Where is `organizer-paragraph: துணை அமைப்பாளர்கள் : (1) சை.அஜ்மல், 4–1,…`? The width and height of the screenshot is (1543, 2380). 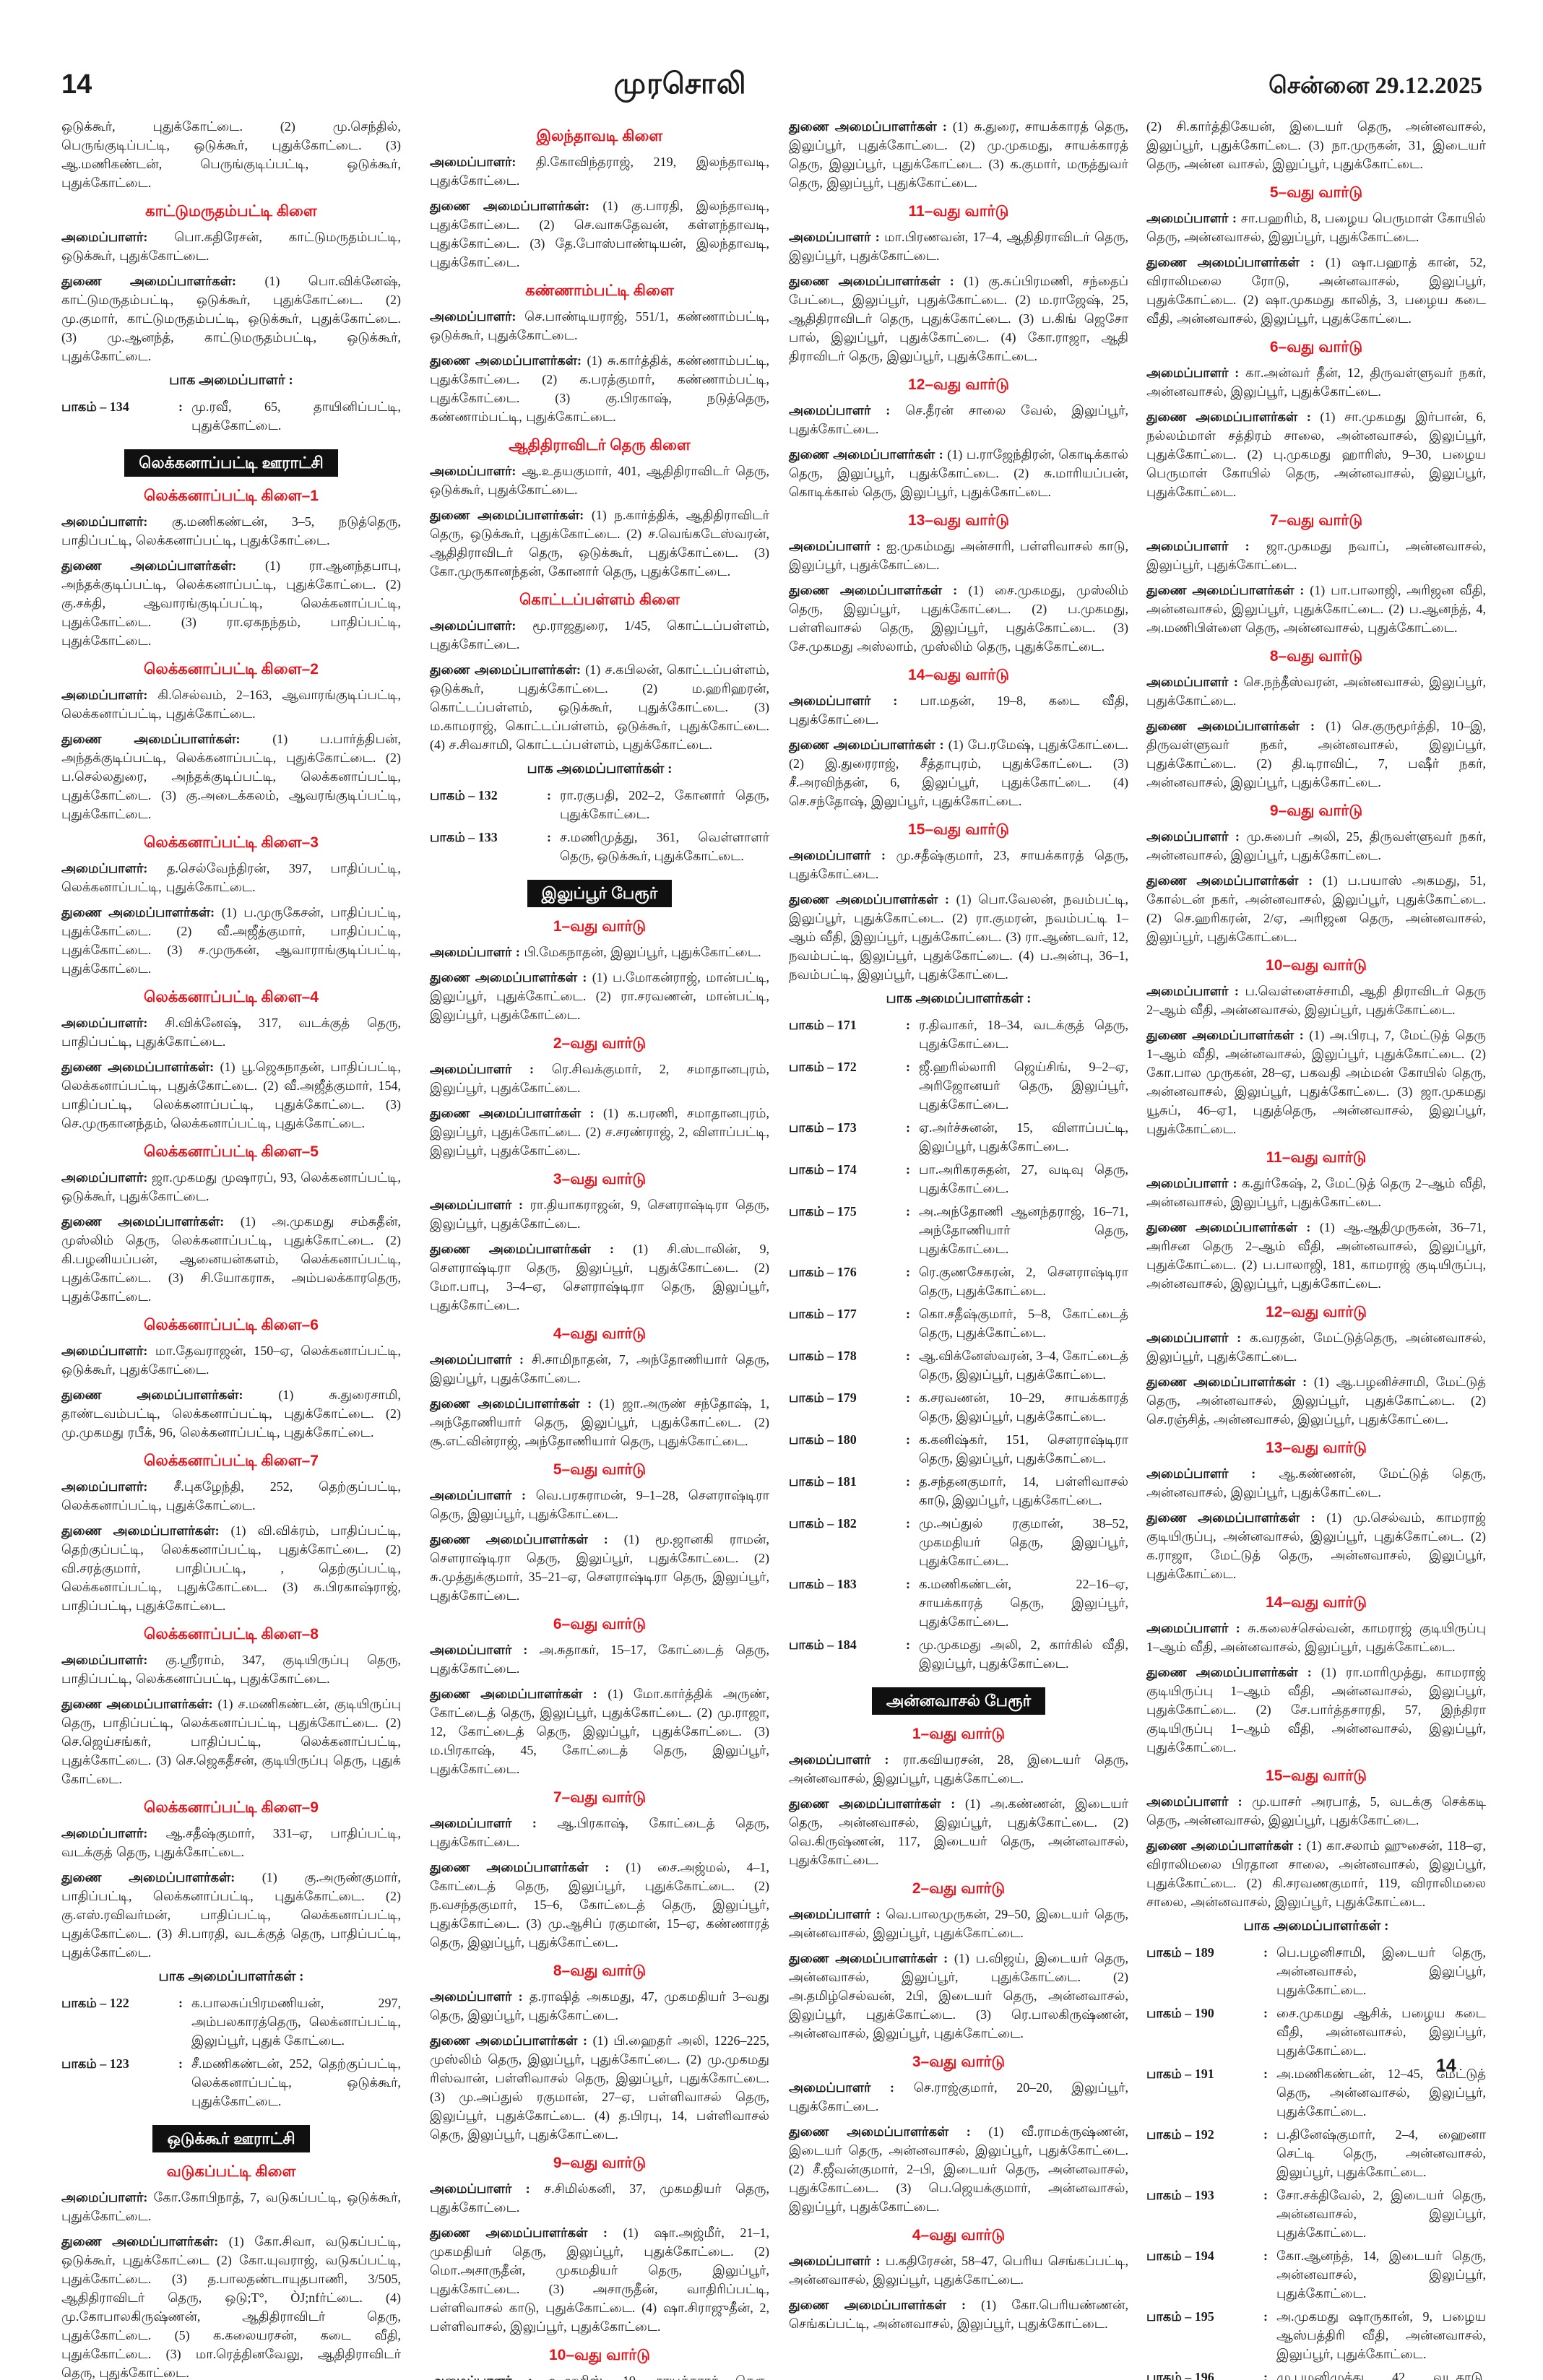
organizer-paragraph: துணை அமைப்பாளர்கள் : (1) சை.அஜ்மல், 4–1,… is located at coordinates (599, 1905).